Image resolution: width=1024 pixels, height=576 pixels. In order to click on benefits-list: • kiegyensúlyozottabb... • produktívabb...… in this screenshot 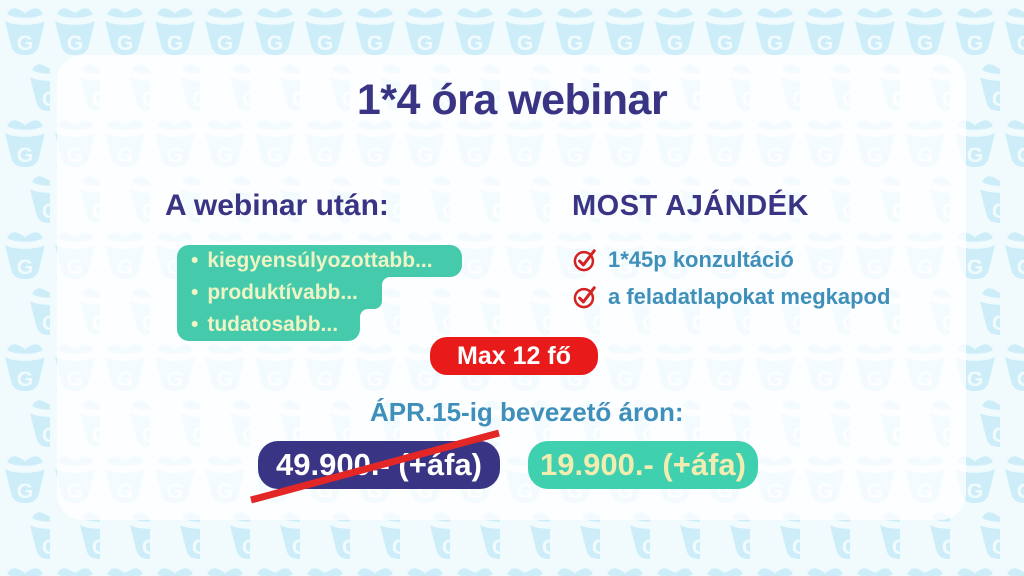, I will do `click(319, 293)`.